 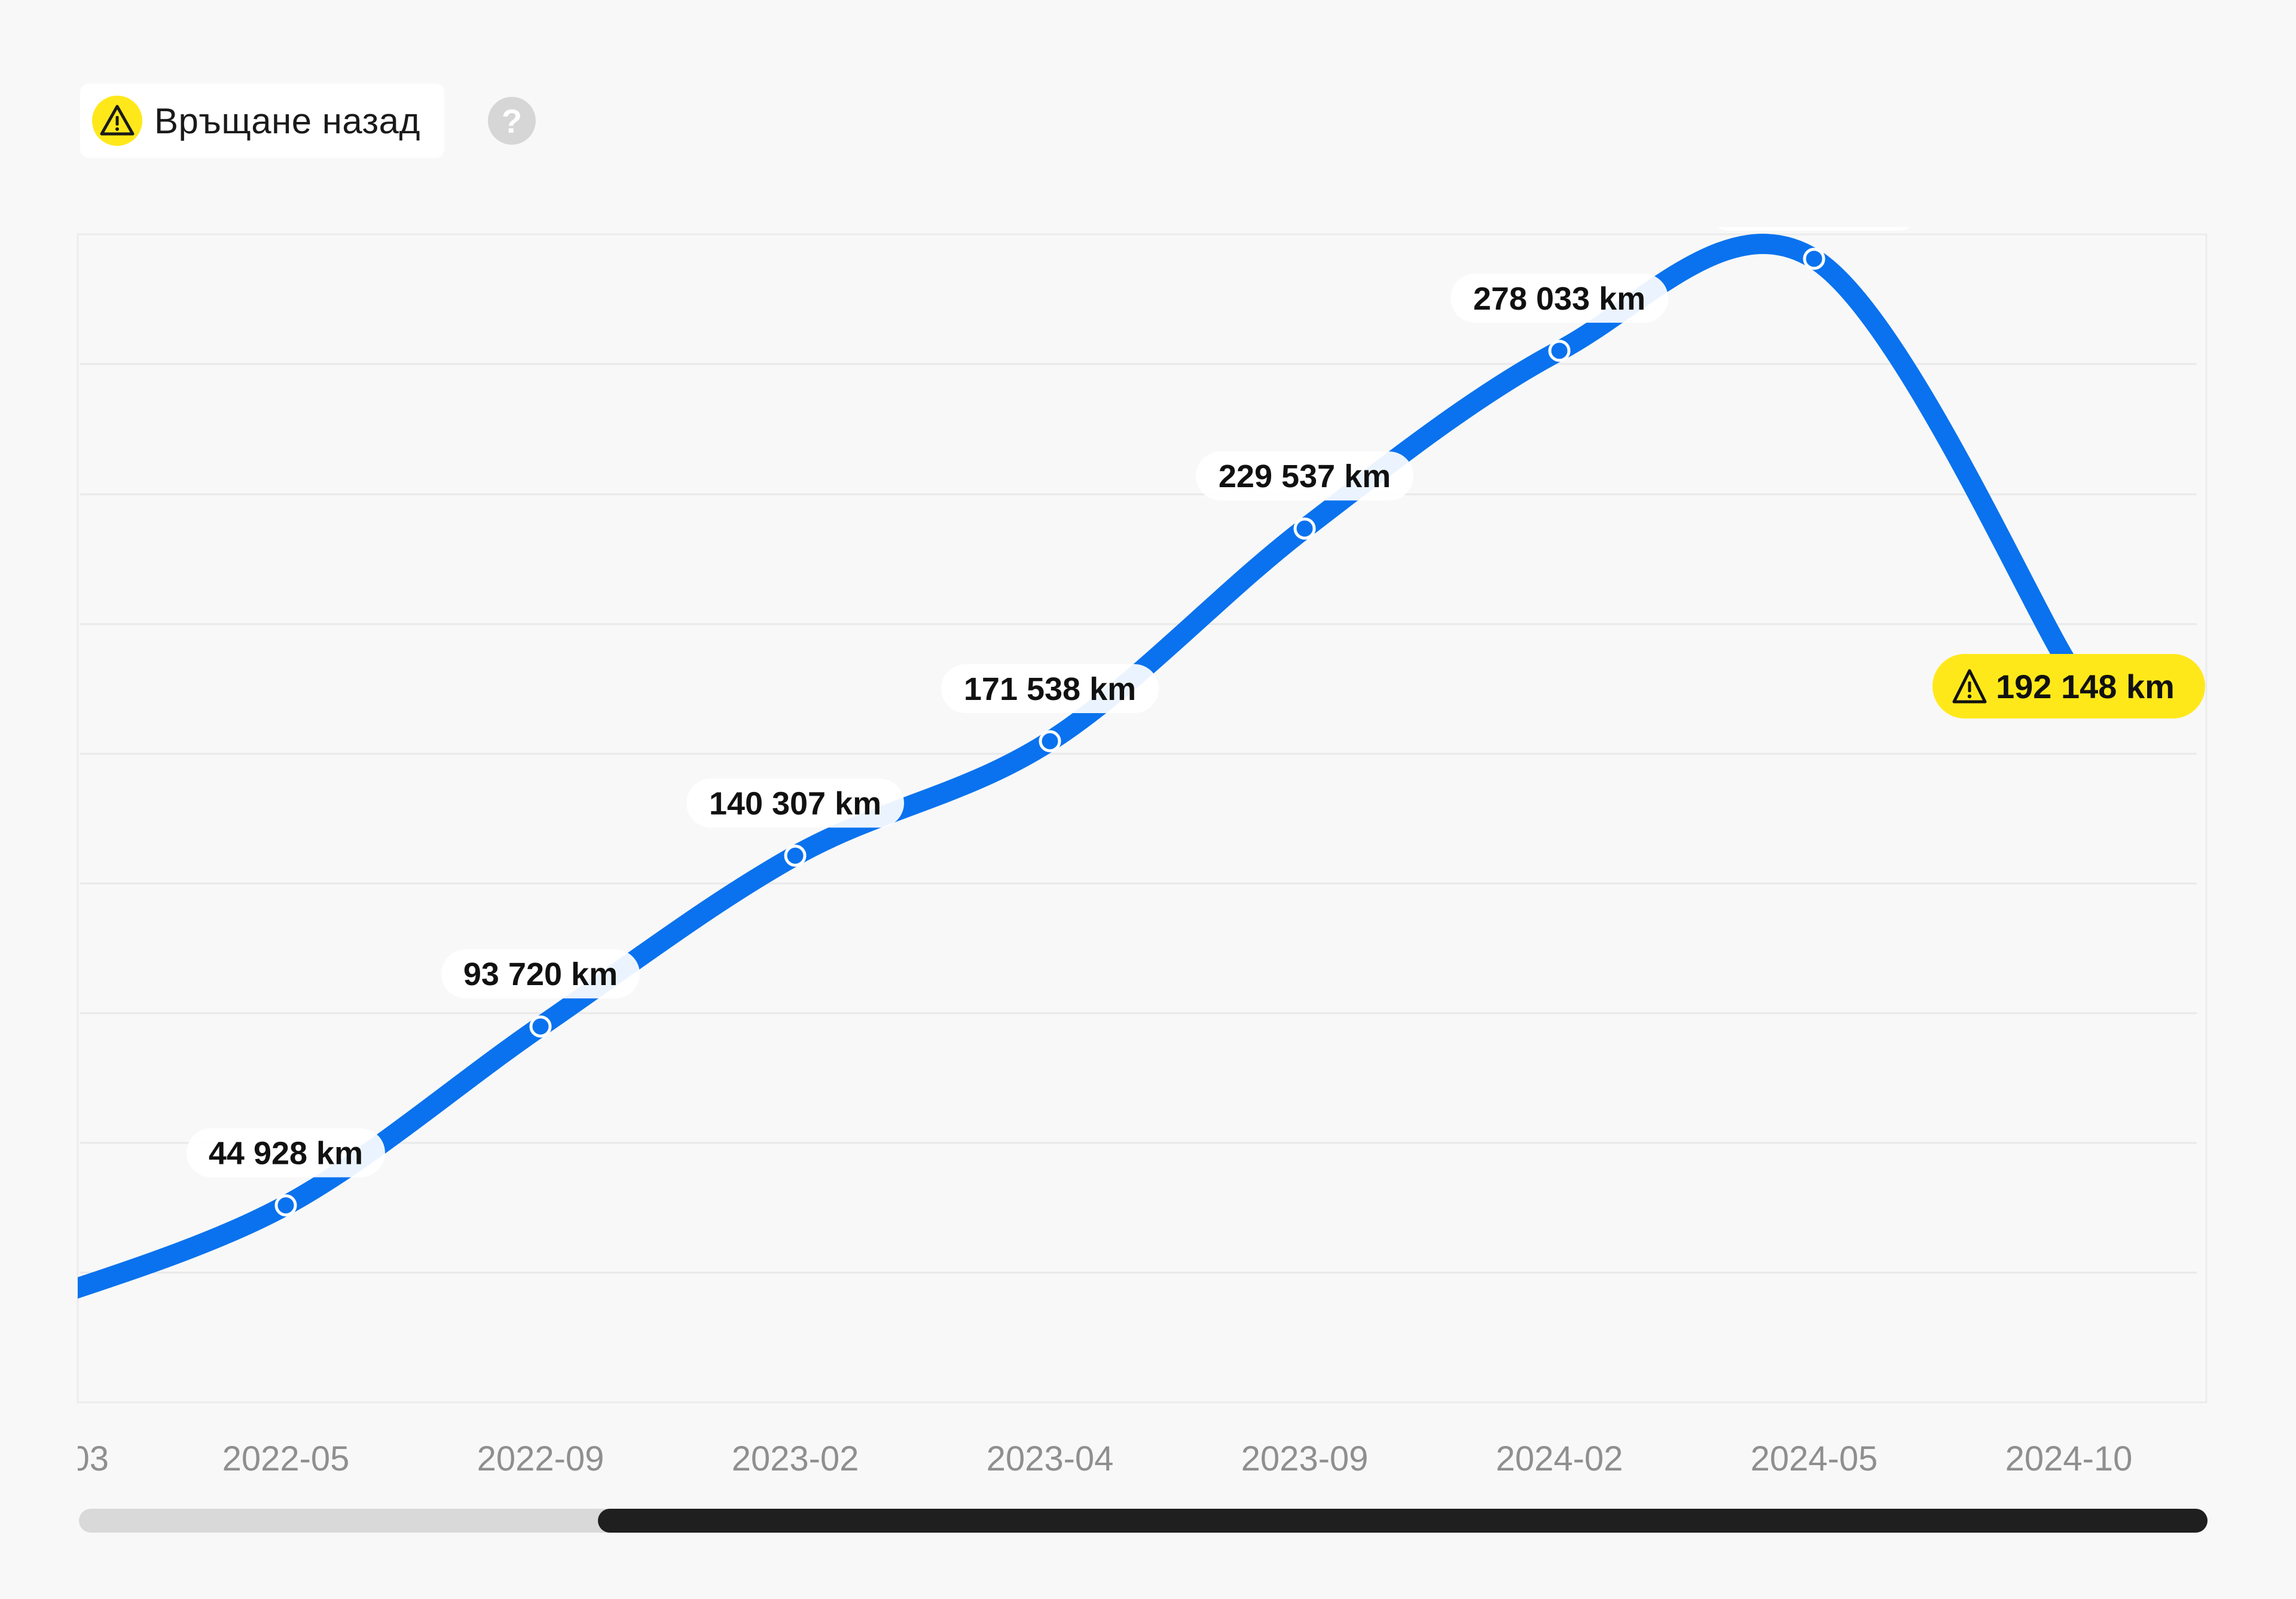 I want to click on data-label: 93 720 km, so click(x=540, y=974).